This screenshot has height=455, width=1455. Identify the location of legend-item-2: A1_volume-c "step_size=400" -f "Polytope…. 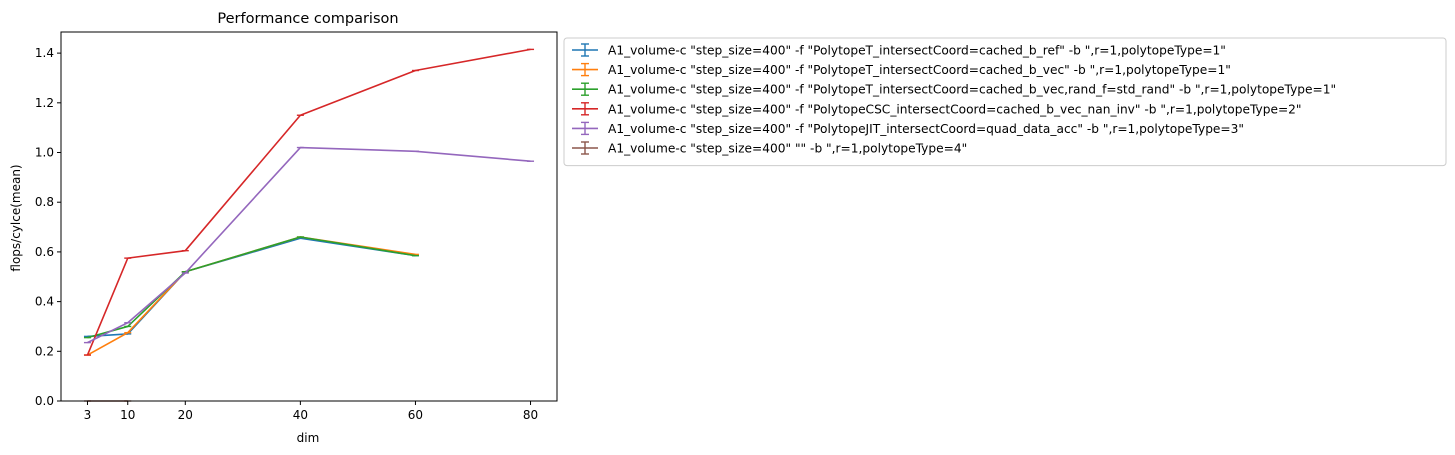
(954, 89).